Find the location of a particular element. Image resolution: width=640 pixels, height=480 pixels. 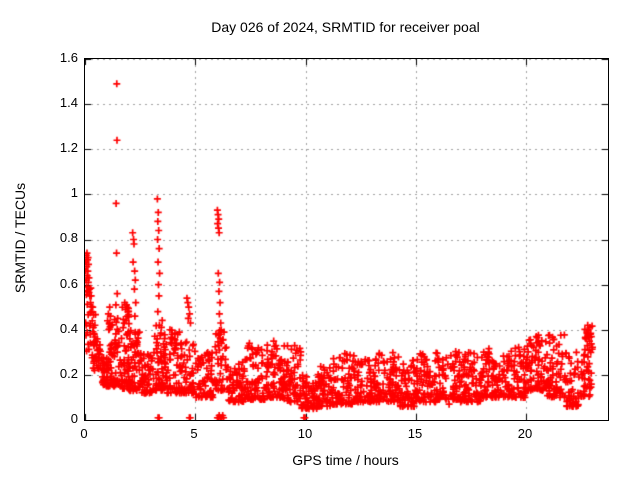

x-tick-label-15: 15 is located at coordinates (415, 433).